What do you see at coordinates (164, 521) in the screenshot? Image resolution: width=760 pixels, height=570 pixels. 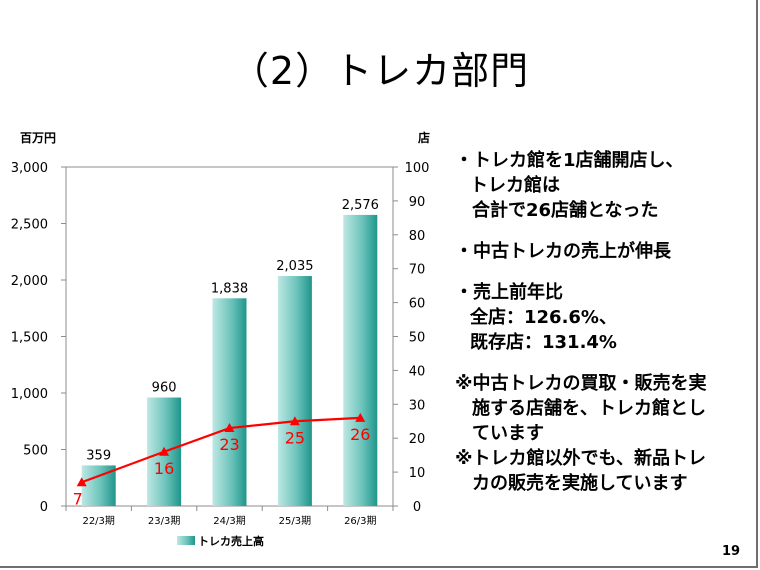 I see `x-axis-category-label: 23/3期` at bounding box center [164, 521].